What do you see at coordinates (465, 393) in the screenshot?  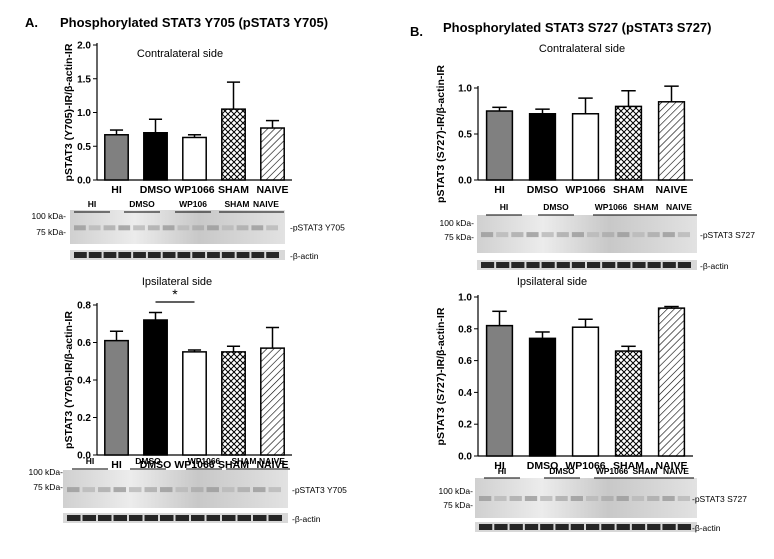 I see `y-tick-label: 0.4` at bounding box center [465, 393].